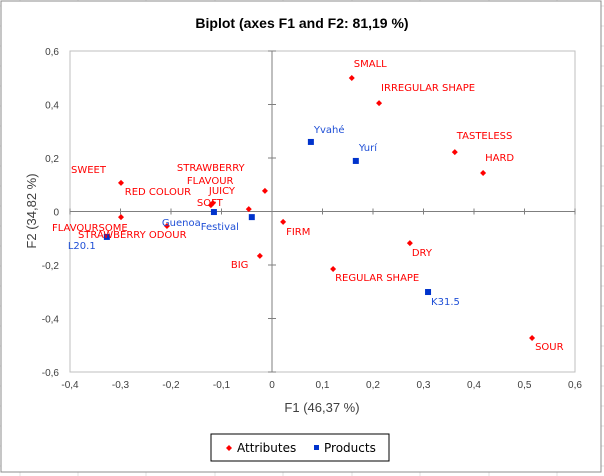 The height and width of the screenshot is (476, 604). What do you see at coordinates (158, 192) in the screenshot?
I see `attribute-label: RED COLOUR` at bounding box center [158, 192].